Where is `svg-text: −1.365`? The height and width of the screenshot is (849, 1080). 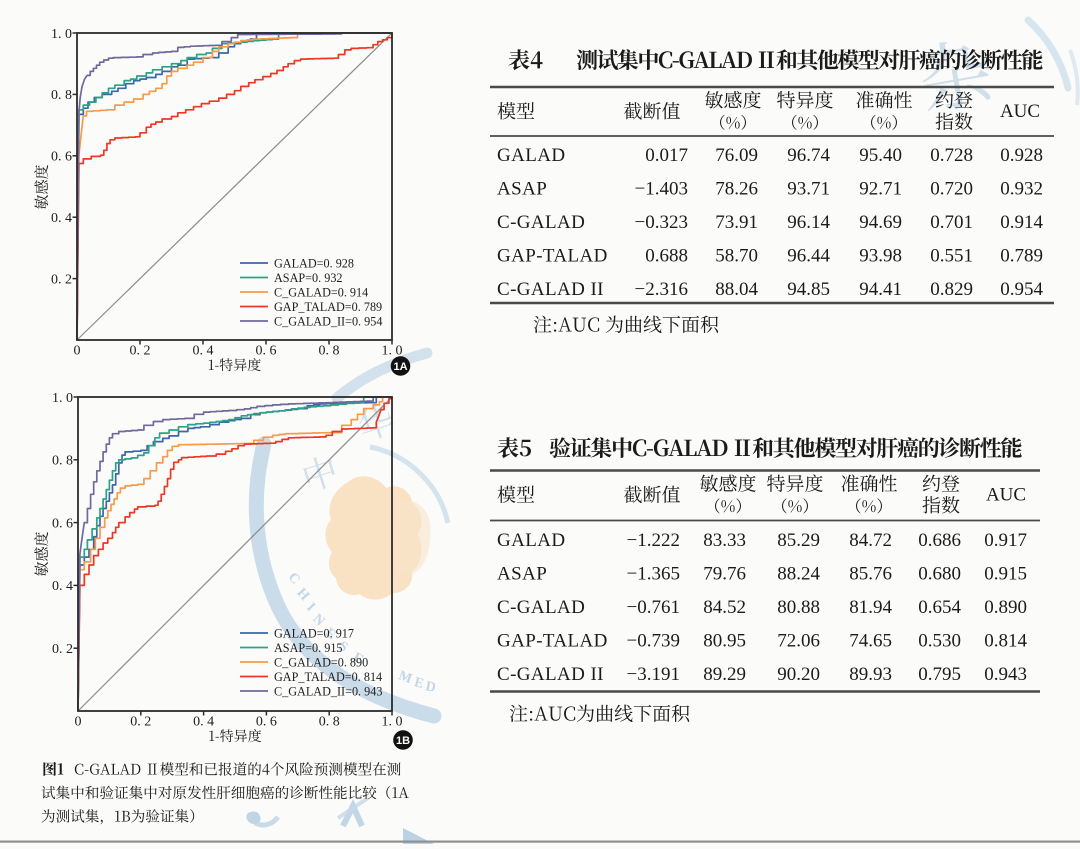 svg-text: −1.365 is located at coordinates (653, 573).